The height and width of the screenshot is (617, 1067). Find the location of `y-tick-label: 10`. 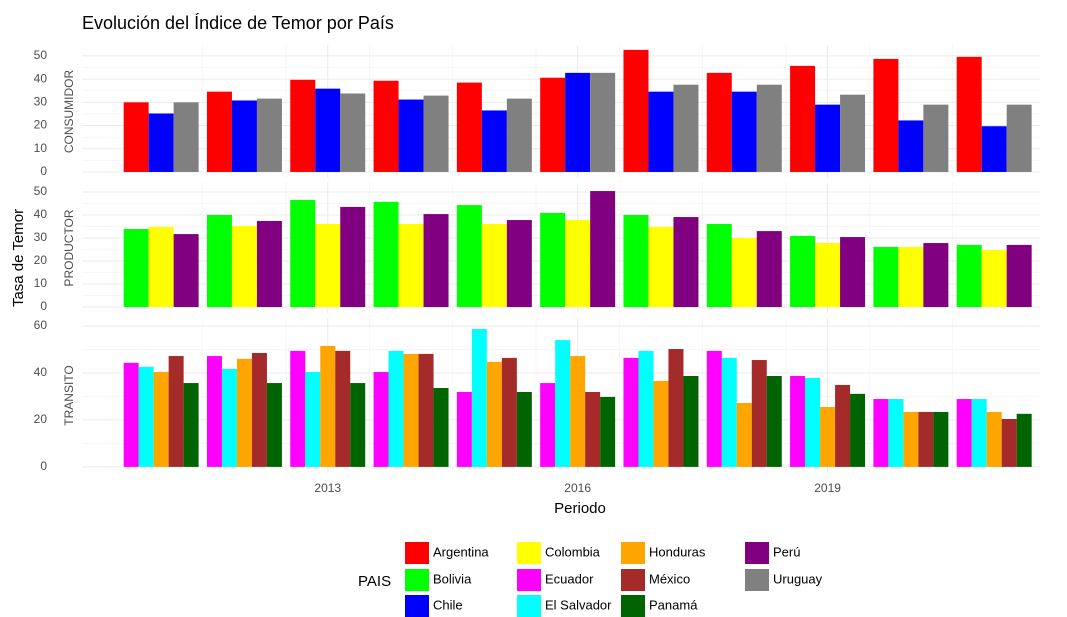

y-tick-label: 10 is located at coordinates (41, 283).